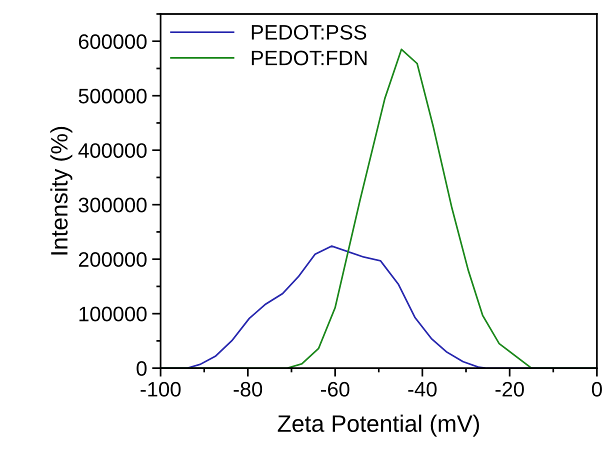 The width and height of the screenshot is (606, 466). What do you see at coordinates (248, 389) in the screenshot?
I see `x-tick-label: -80` at bounding box center [248, 389].